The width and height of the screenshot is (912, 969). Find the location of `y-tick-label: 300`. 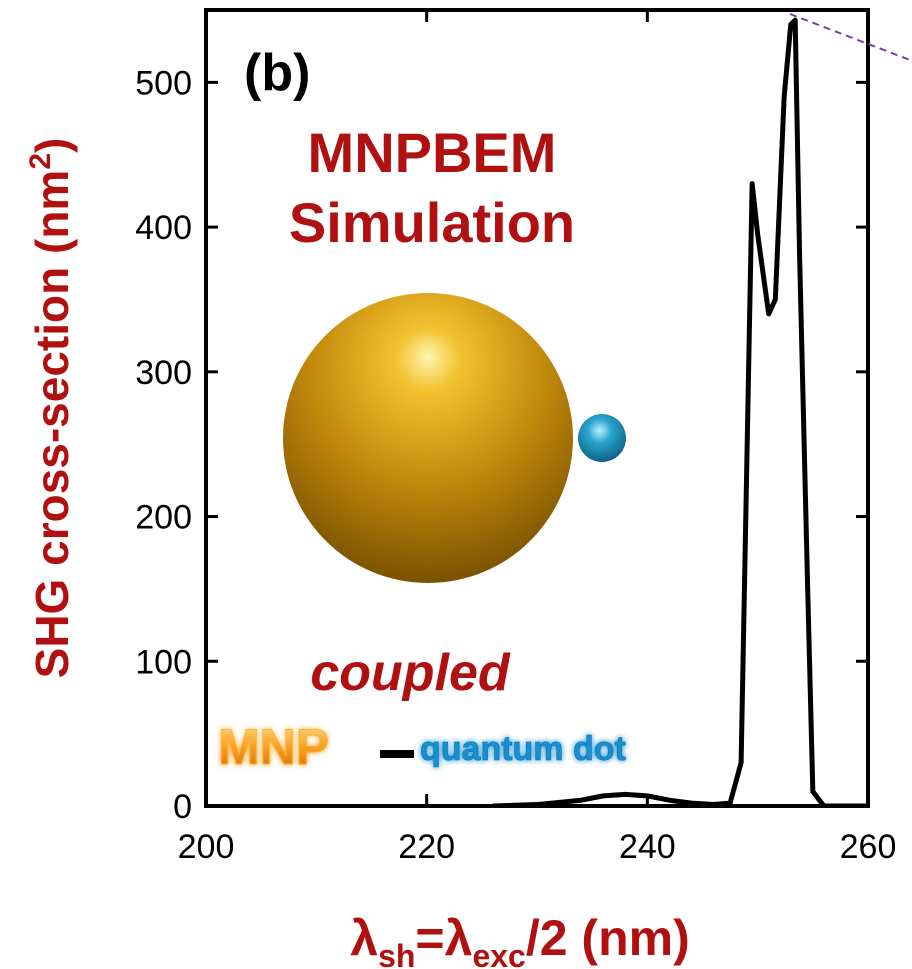

y-tick-label: 300 is located at coordinates (163, 373).